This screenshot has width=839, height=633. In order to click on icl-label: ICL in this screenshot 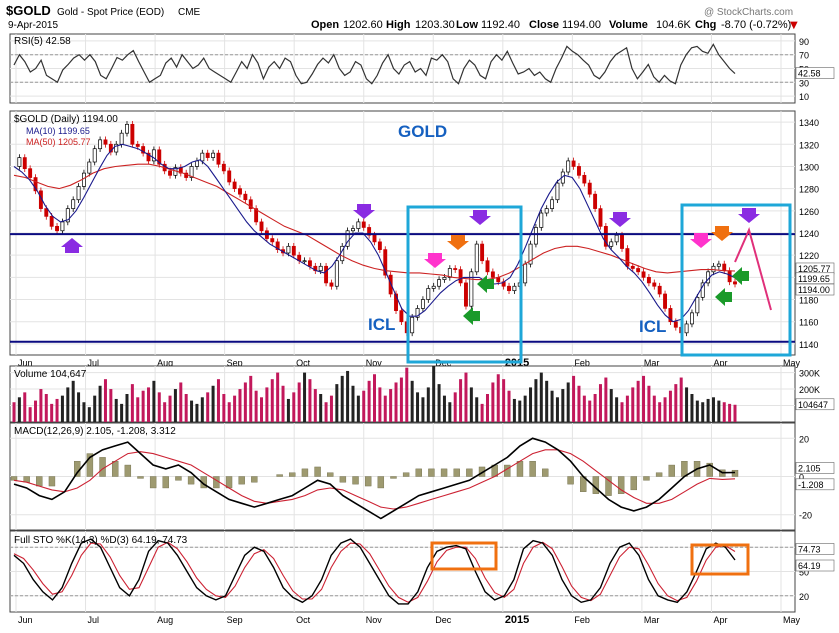, I will do `click(652, 326)`.